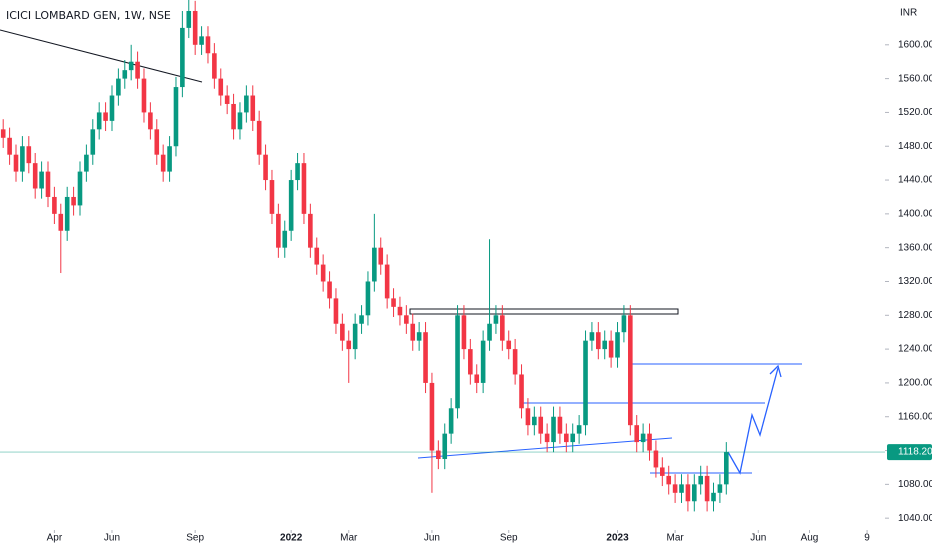 This screenshot has height=550, width=932. Describe the element at coordinates (291, 538) in the screenshot. I see `x-tick-label: 2022` at that location.